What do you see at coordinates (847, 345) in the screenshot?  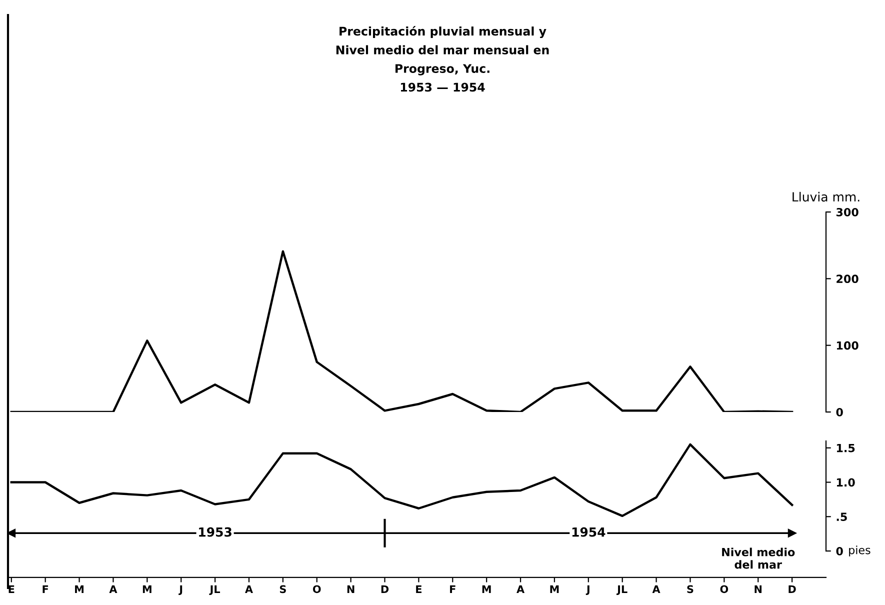 I see `y-tick-label: 100` at bounding box center [847, 345].